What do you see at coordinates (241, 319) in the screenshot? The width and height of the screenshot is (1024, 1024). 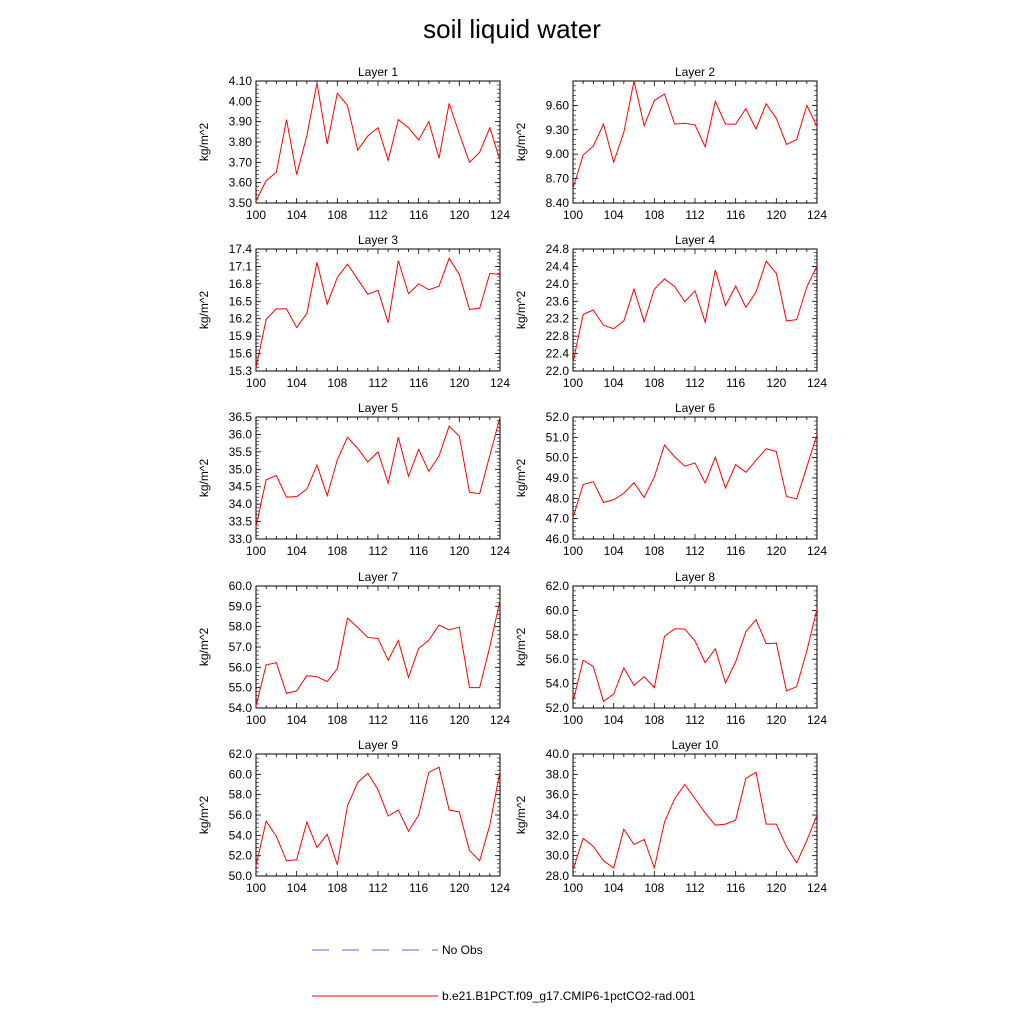 I see `y-tick-label: 16.2` at bounding box center [241, 319].